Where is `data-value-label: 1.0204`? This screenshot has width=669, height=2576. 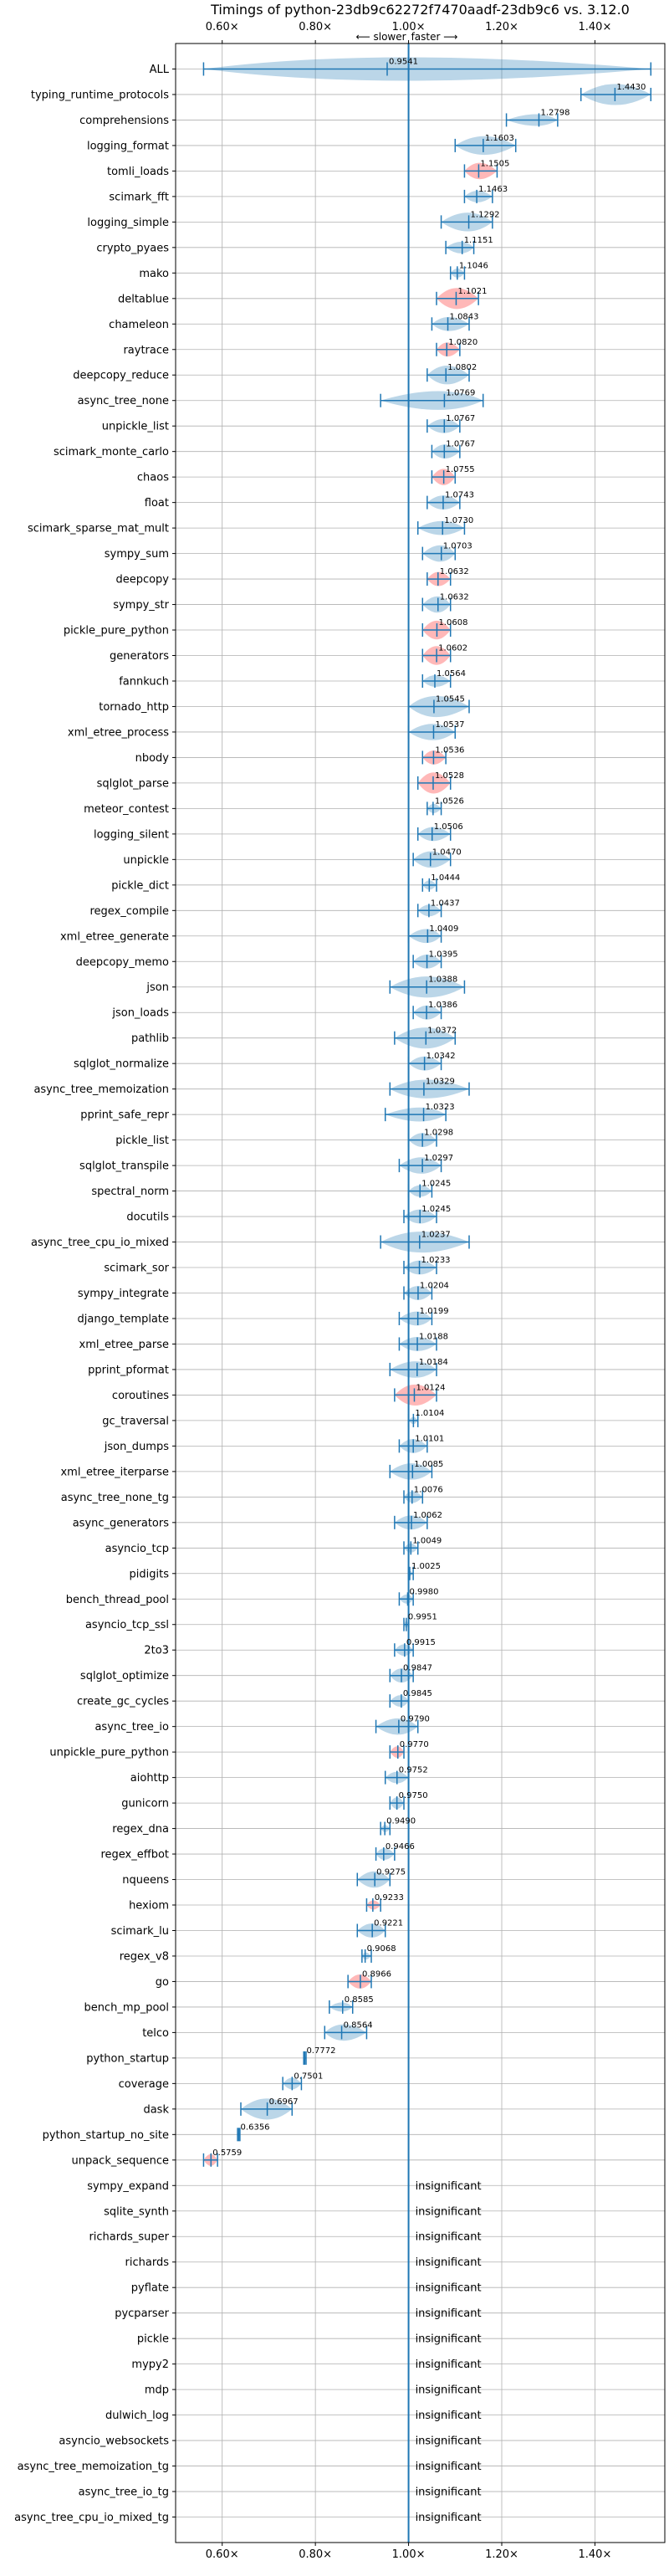 data-value-label: 1.0204 is located at coordinates (435, 1287).